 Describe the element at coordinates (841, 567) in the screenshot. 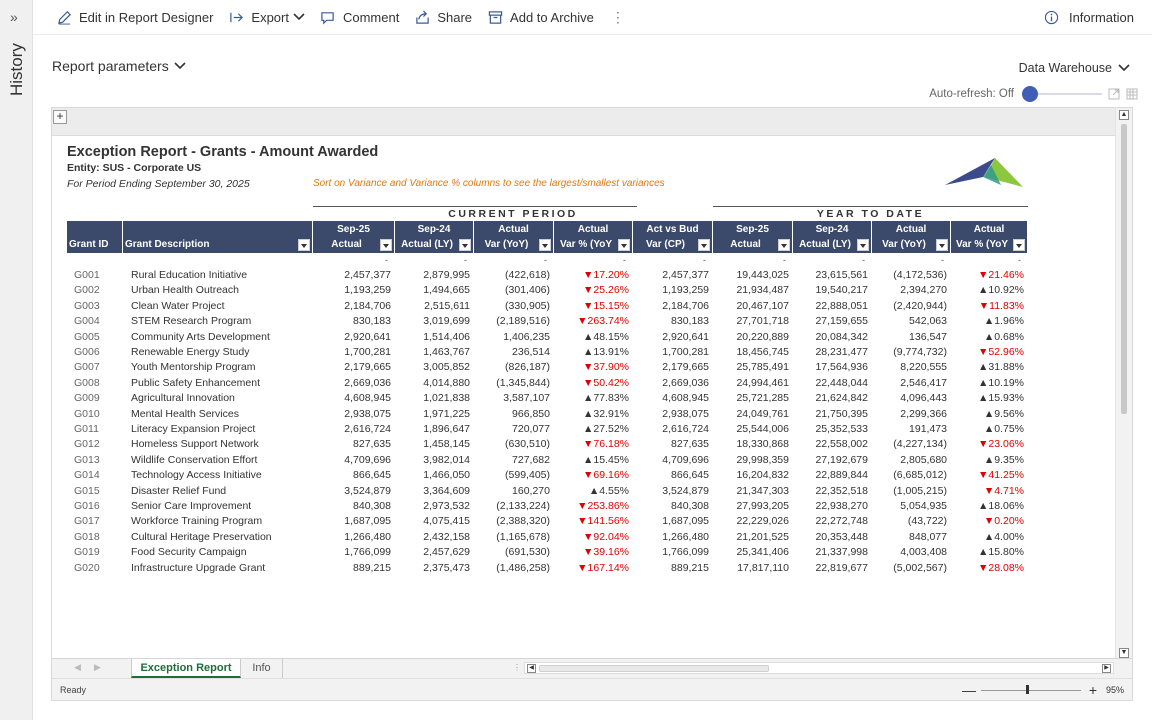

I see `cell-ytd-actual-ly: 22,819,677` at that location.